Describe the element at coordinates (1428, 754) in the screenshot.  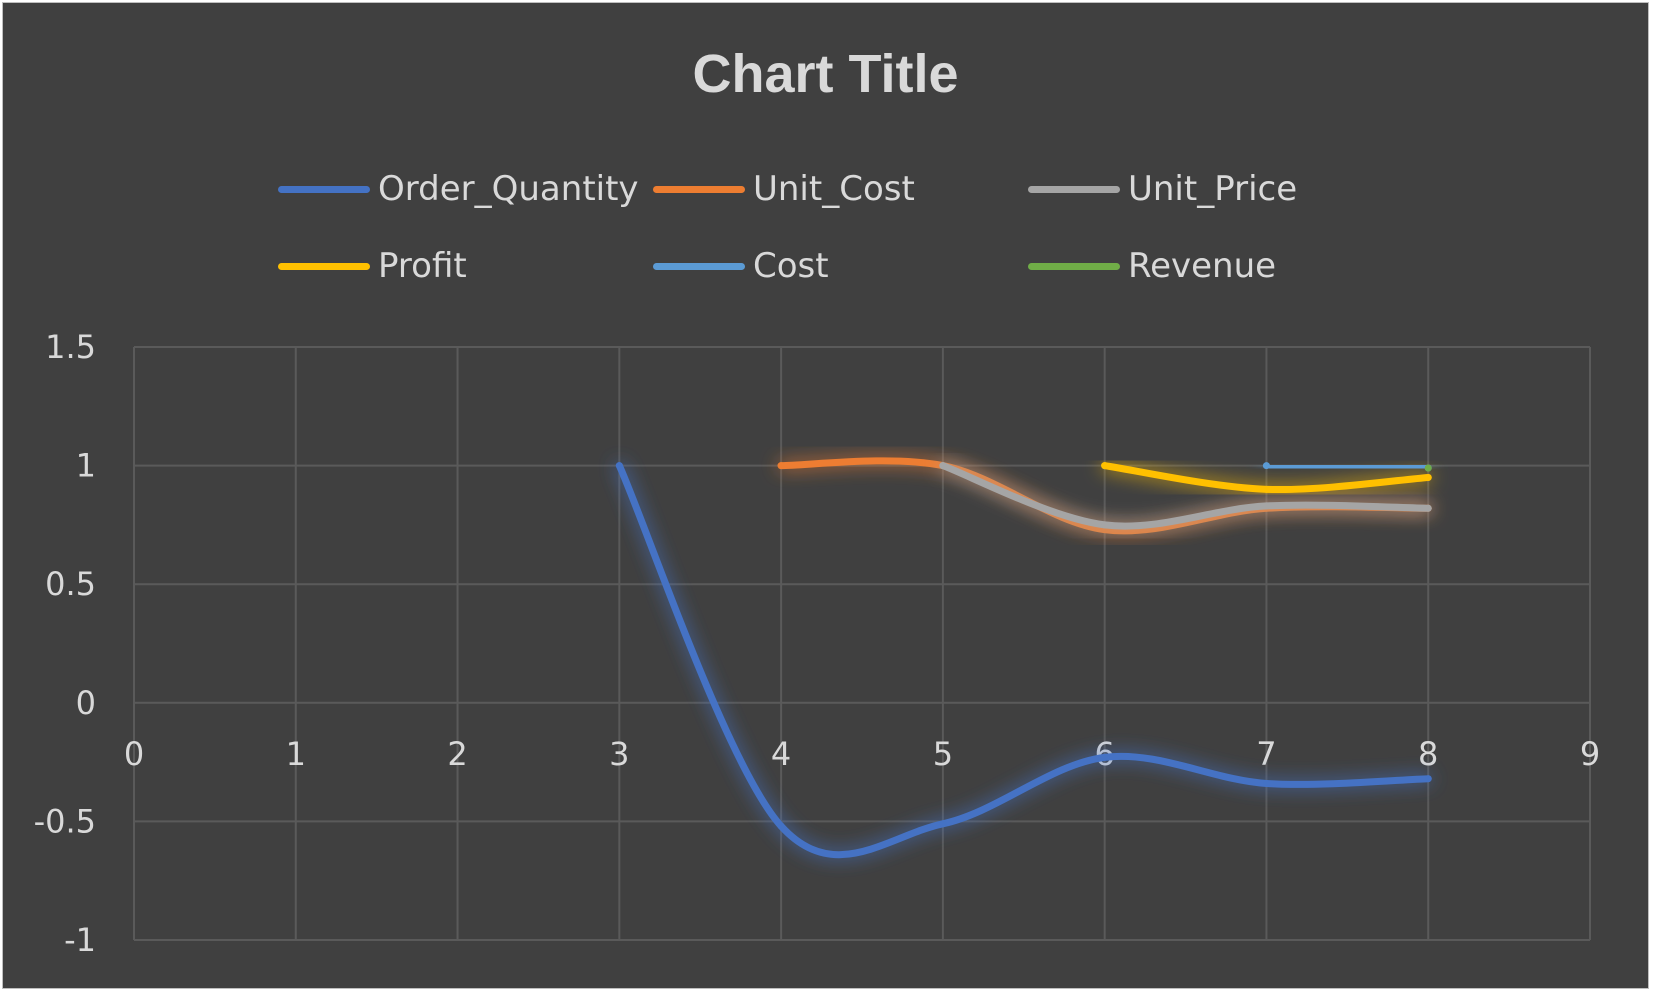
I see `x-tick-label: 8` at that location.